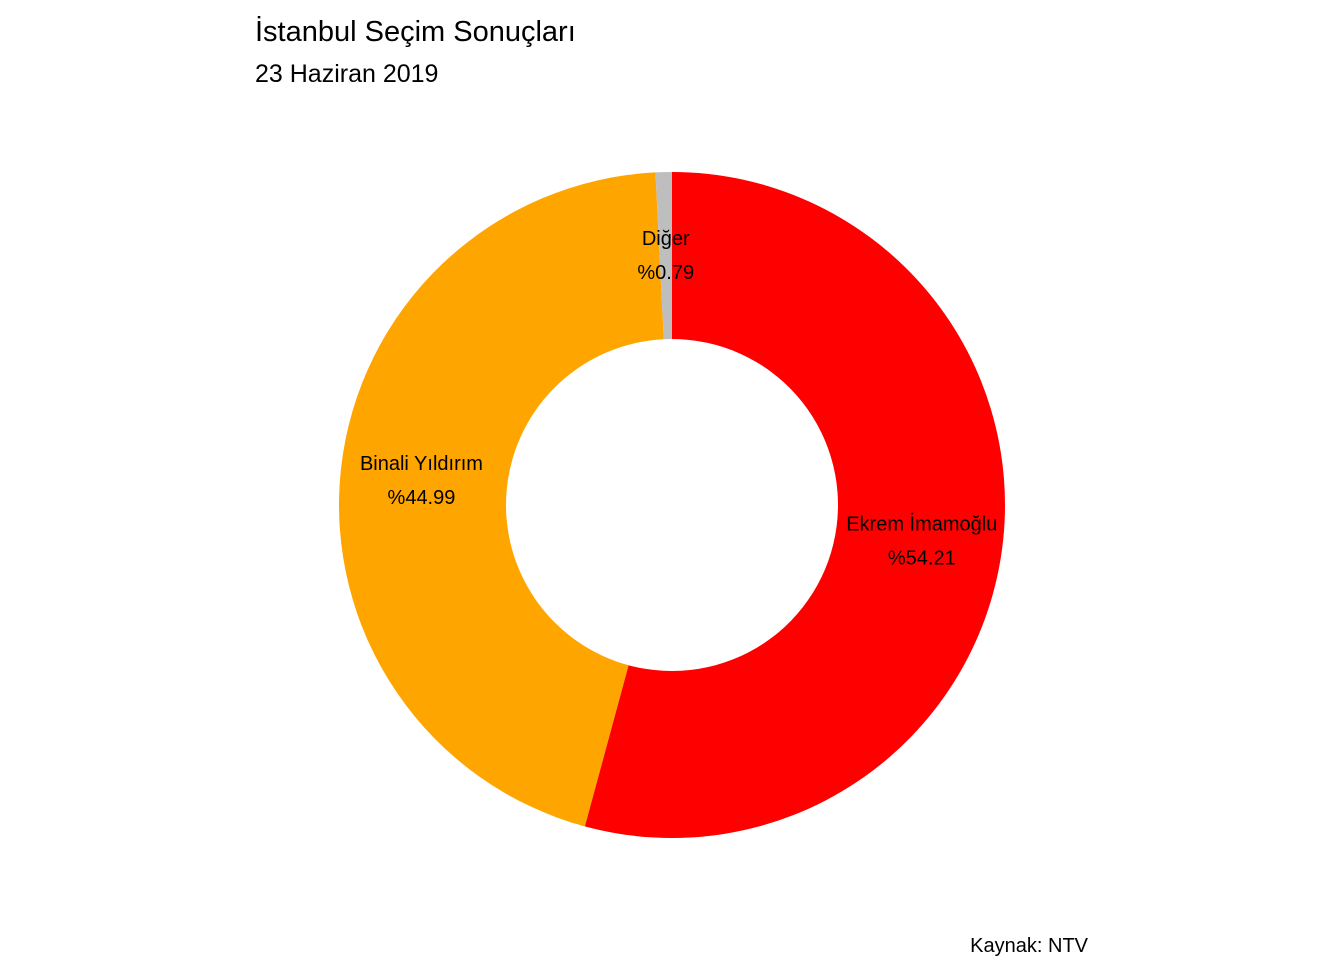 Image resolution: width=1344 pixels, height=960 pixels. I want to click on slice-label-value: %0.79, so click(665, 273).